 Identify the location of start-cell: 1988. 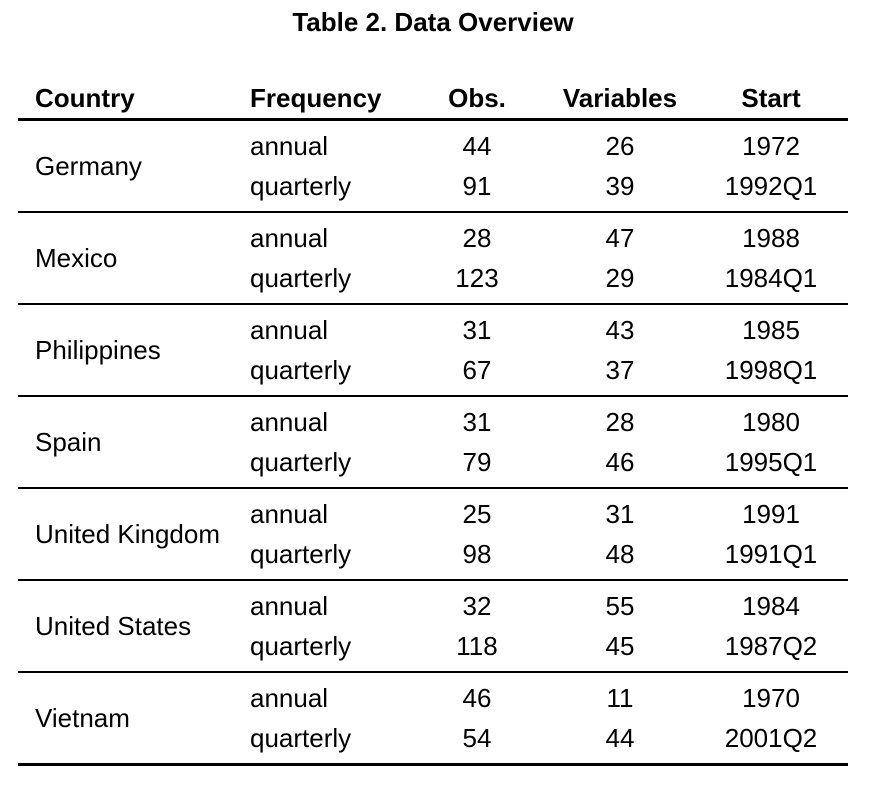
(771, 238).